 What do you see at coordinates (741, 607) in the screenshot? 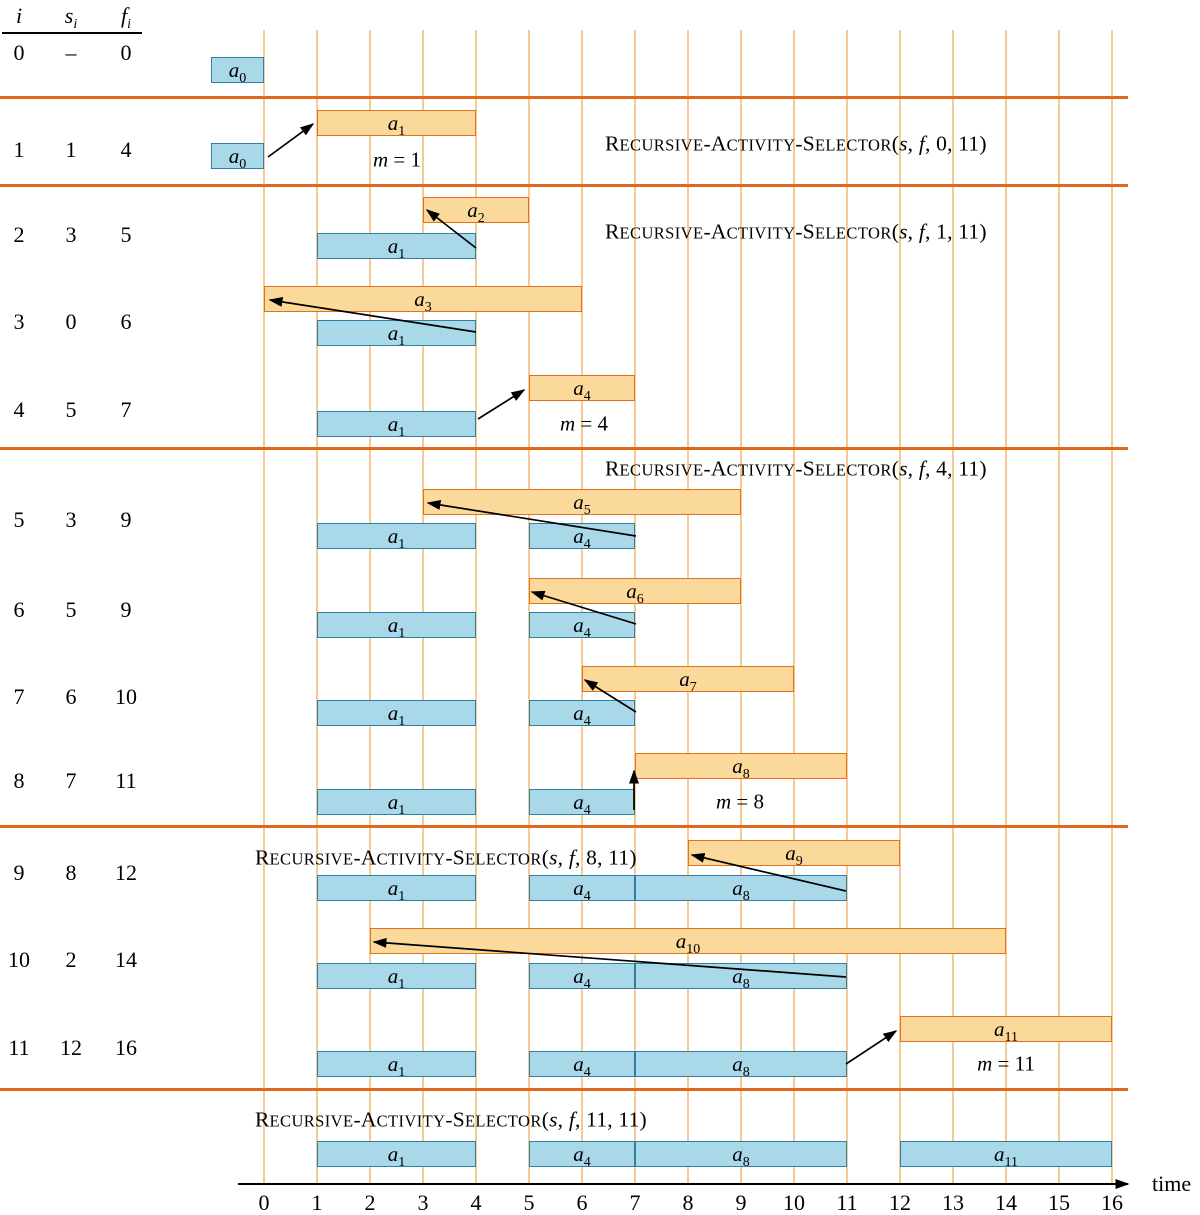
I see `gridline-t9` at bounding box center [741, 607].